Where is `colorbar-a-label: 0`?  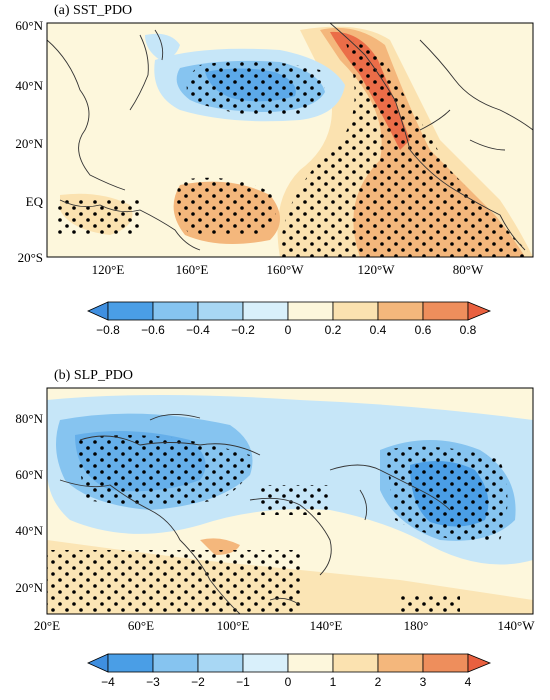
colorbar-a-label: 0 is located at coordinates (288, 330).